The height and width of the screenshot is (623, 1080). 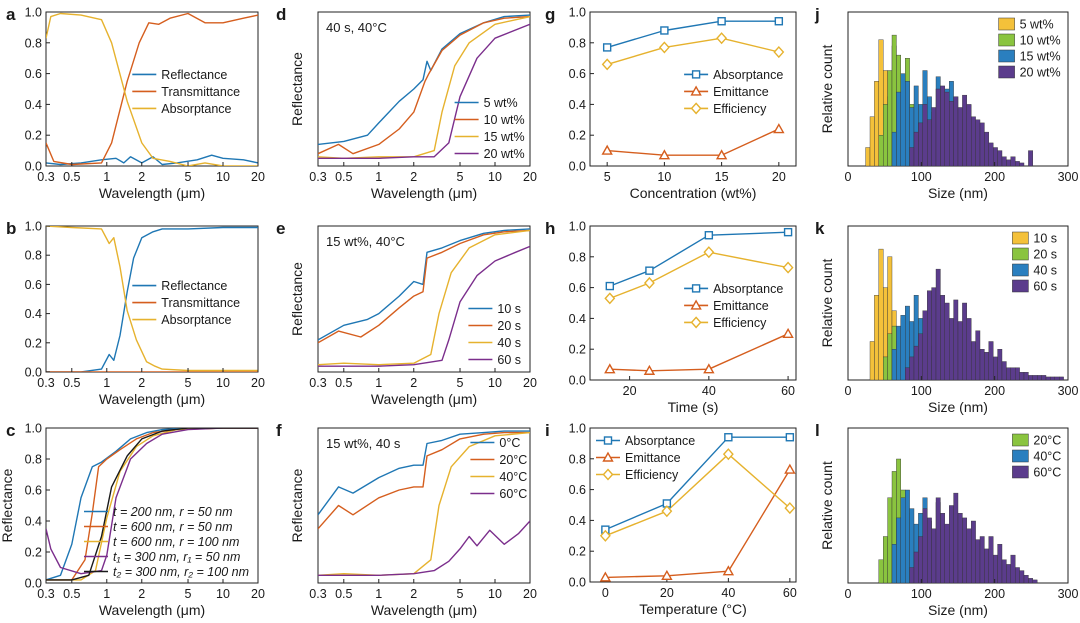 I want to click on legend-label-j-1: 10 wt%, so click(x=1040, y=41).